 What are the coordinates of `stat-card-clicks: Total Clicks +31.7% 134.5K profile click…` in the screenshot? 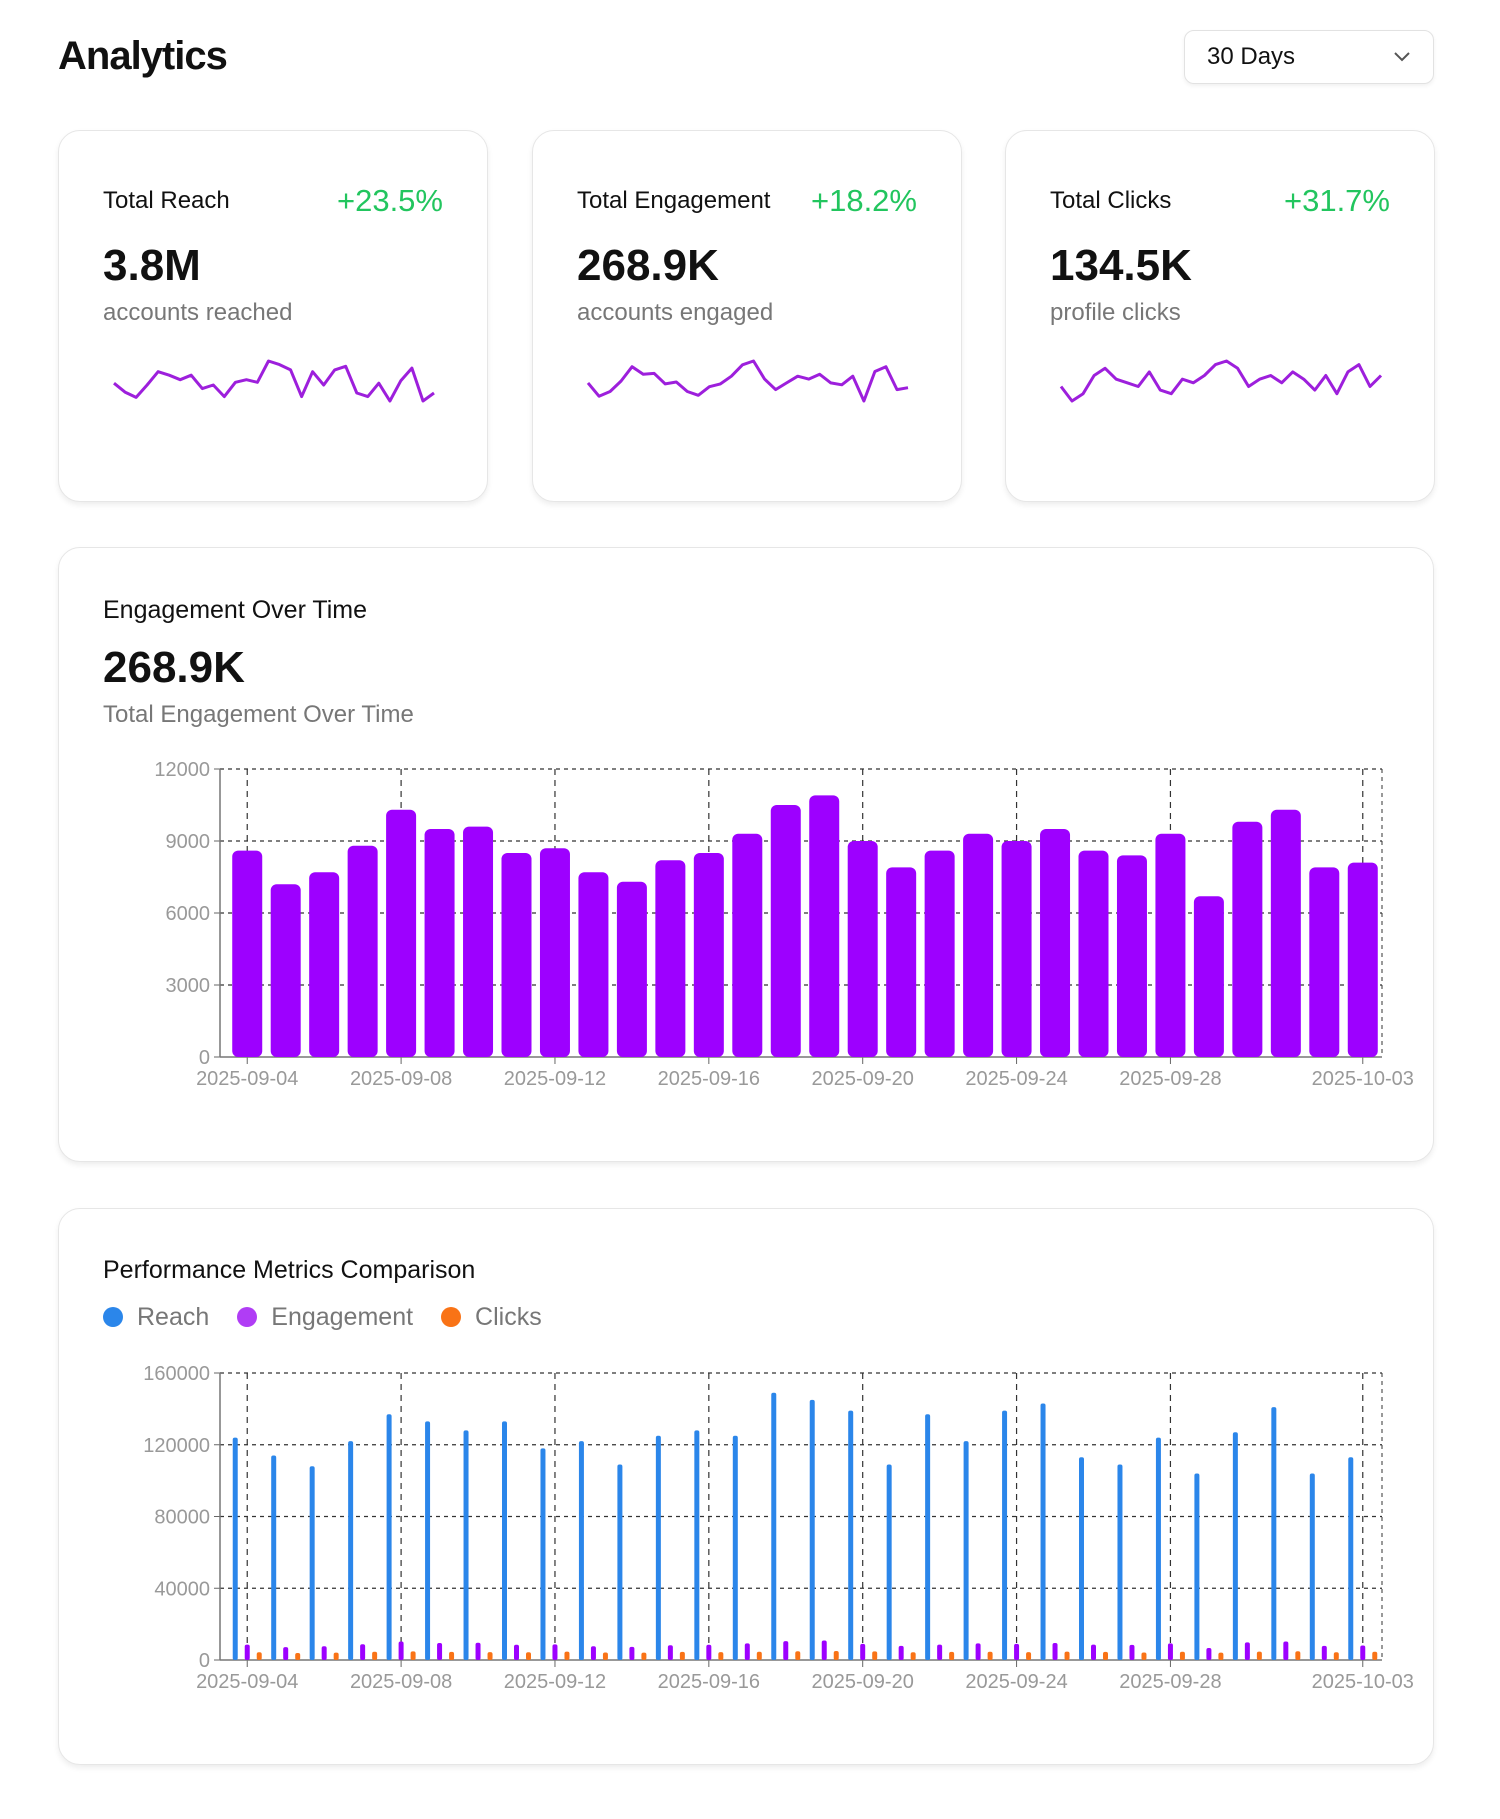 It's located at (1220, 316).